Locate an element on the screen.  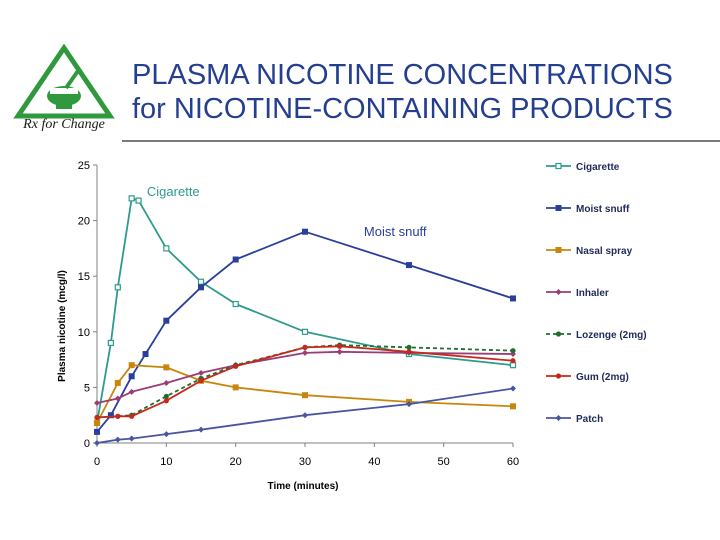
legend-item-lozenge-2mg: Lozenge (2mg) is located at coordinates (596, 335).